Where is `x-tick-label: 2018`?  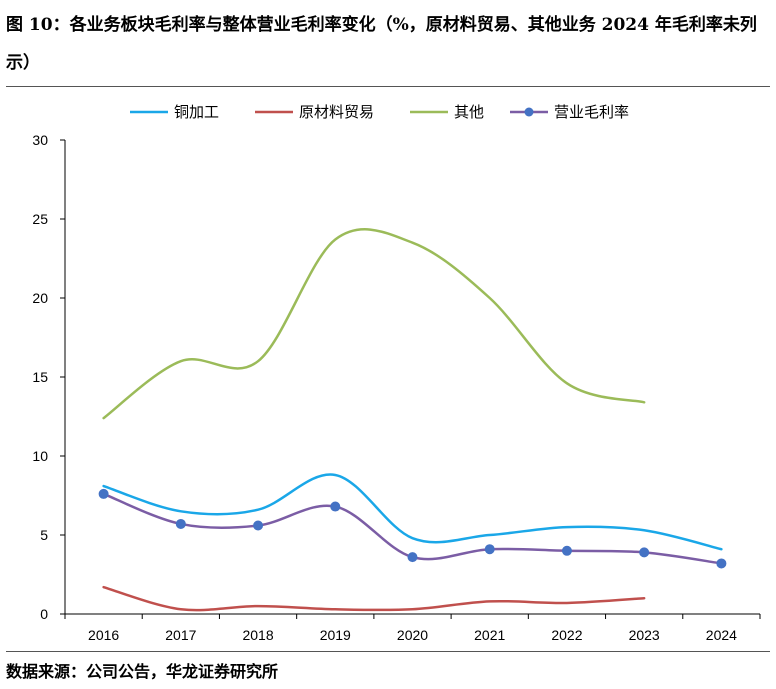
x-tick-label: 2018 is located at coordinates (257, 635).